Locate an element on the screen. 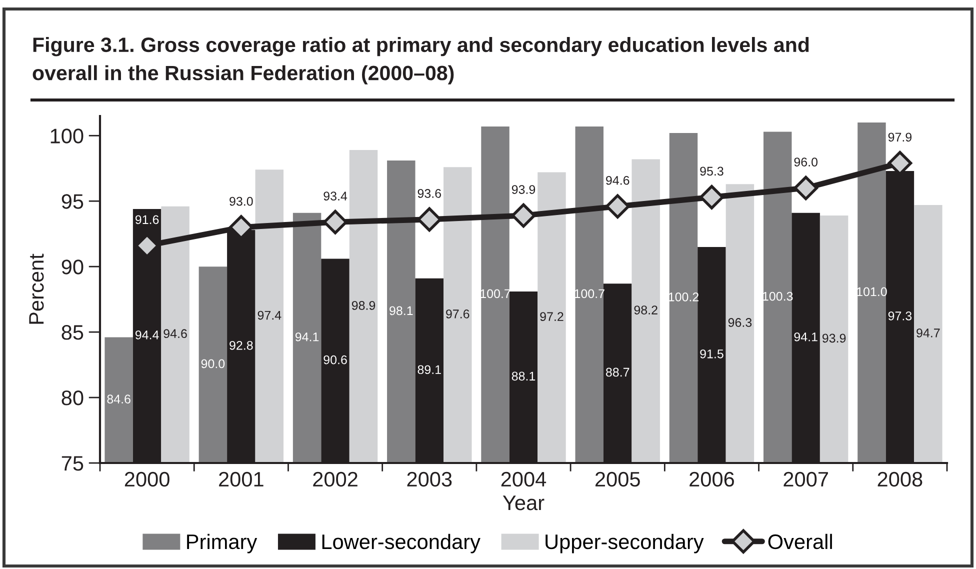 The height and width of the screenshot is (569, 976). y-tick-label: 85 is located at coordinates (73, 332).